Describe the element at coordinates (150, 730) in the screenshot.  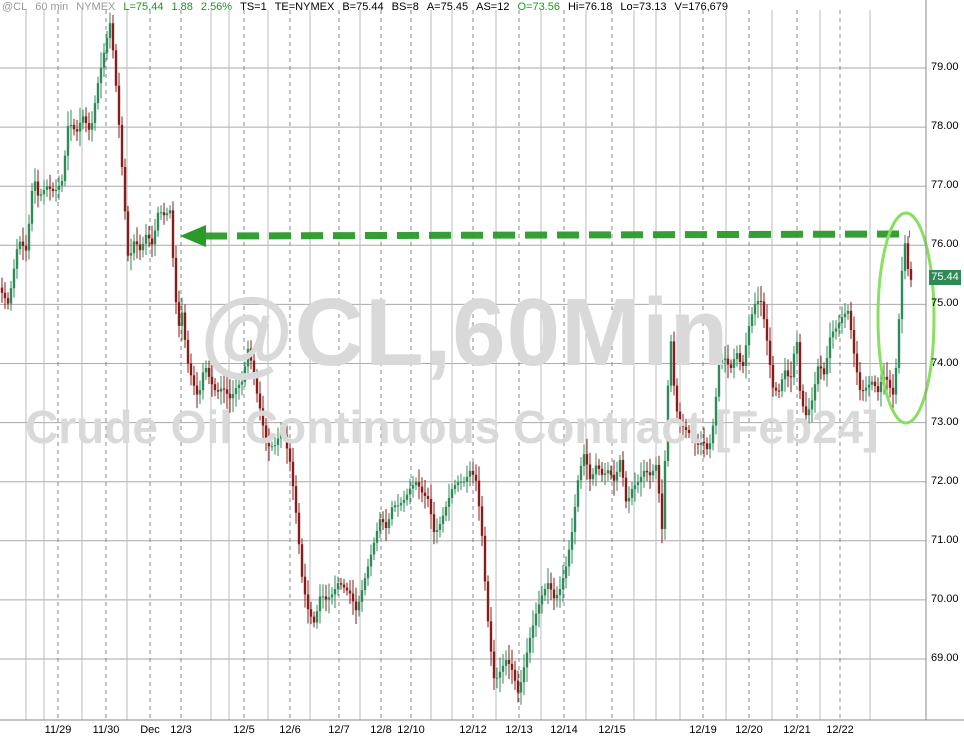
I see `x-tick-label: Dec` at that location.